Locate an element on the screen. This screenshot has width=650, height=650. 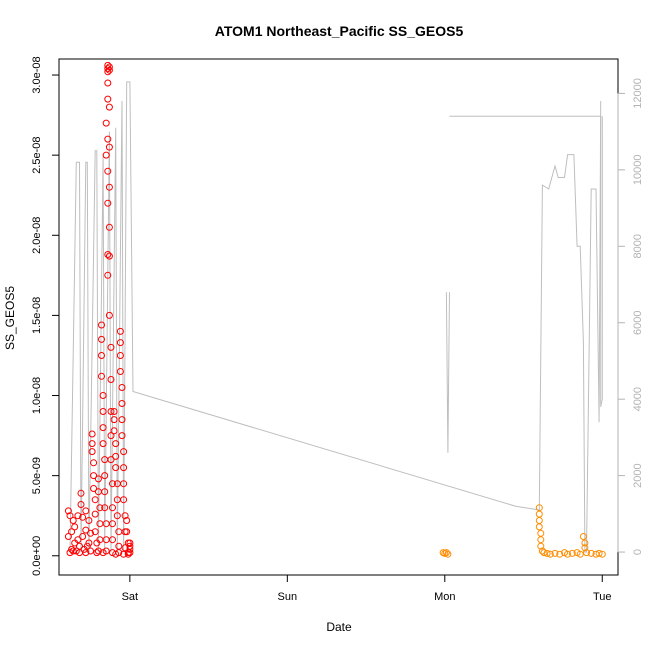
chart-title: ATOM1 Northeast_Pacific SS_GEOS5 is located at coordinates (339, 31).